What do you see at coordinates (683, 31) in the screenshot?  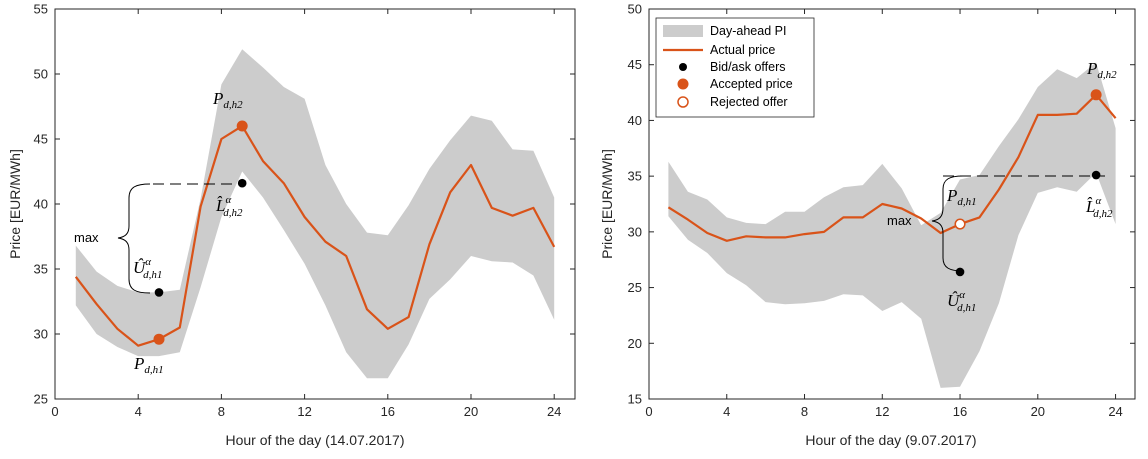 I see `legend-swatch-band` at bounding box center [683, 31].